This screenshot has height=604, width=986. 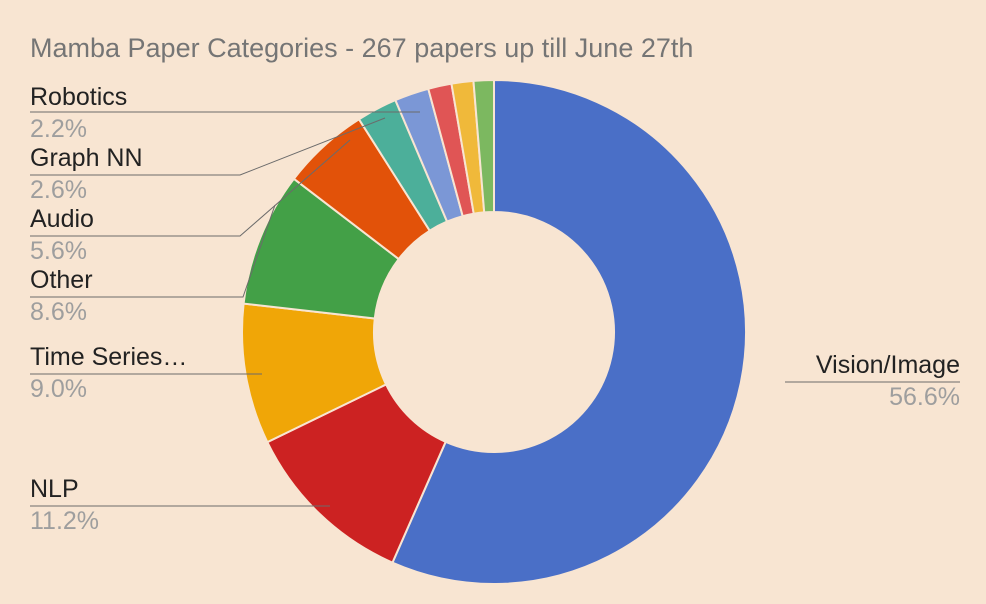 What do you see at coordinates (61, 280) in the screenshot?
I see `label-name-other: Other` at bounding box center [61, 280].